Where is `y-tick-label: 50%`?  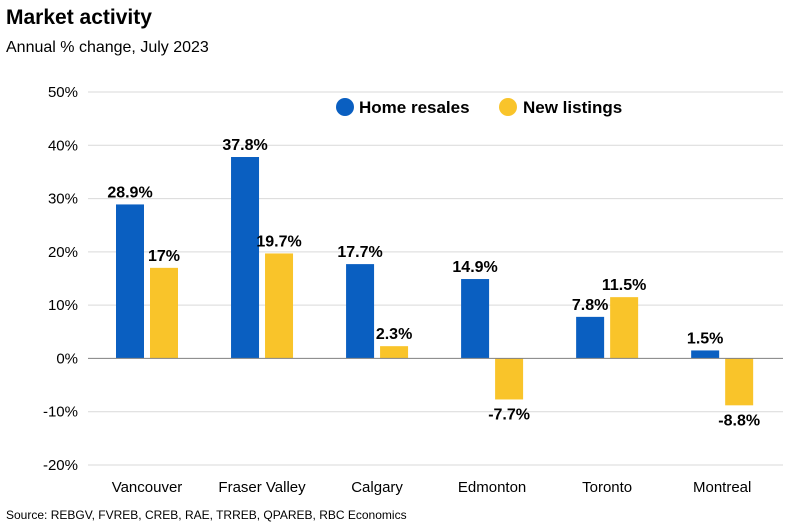
y-tick-label: 50% is located at coordinates (63, 92).